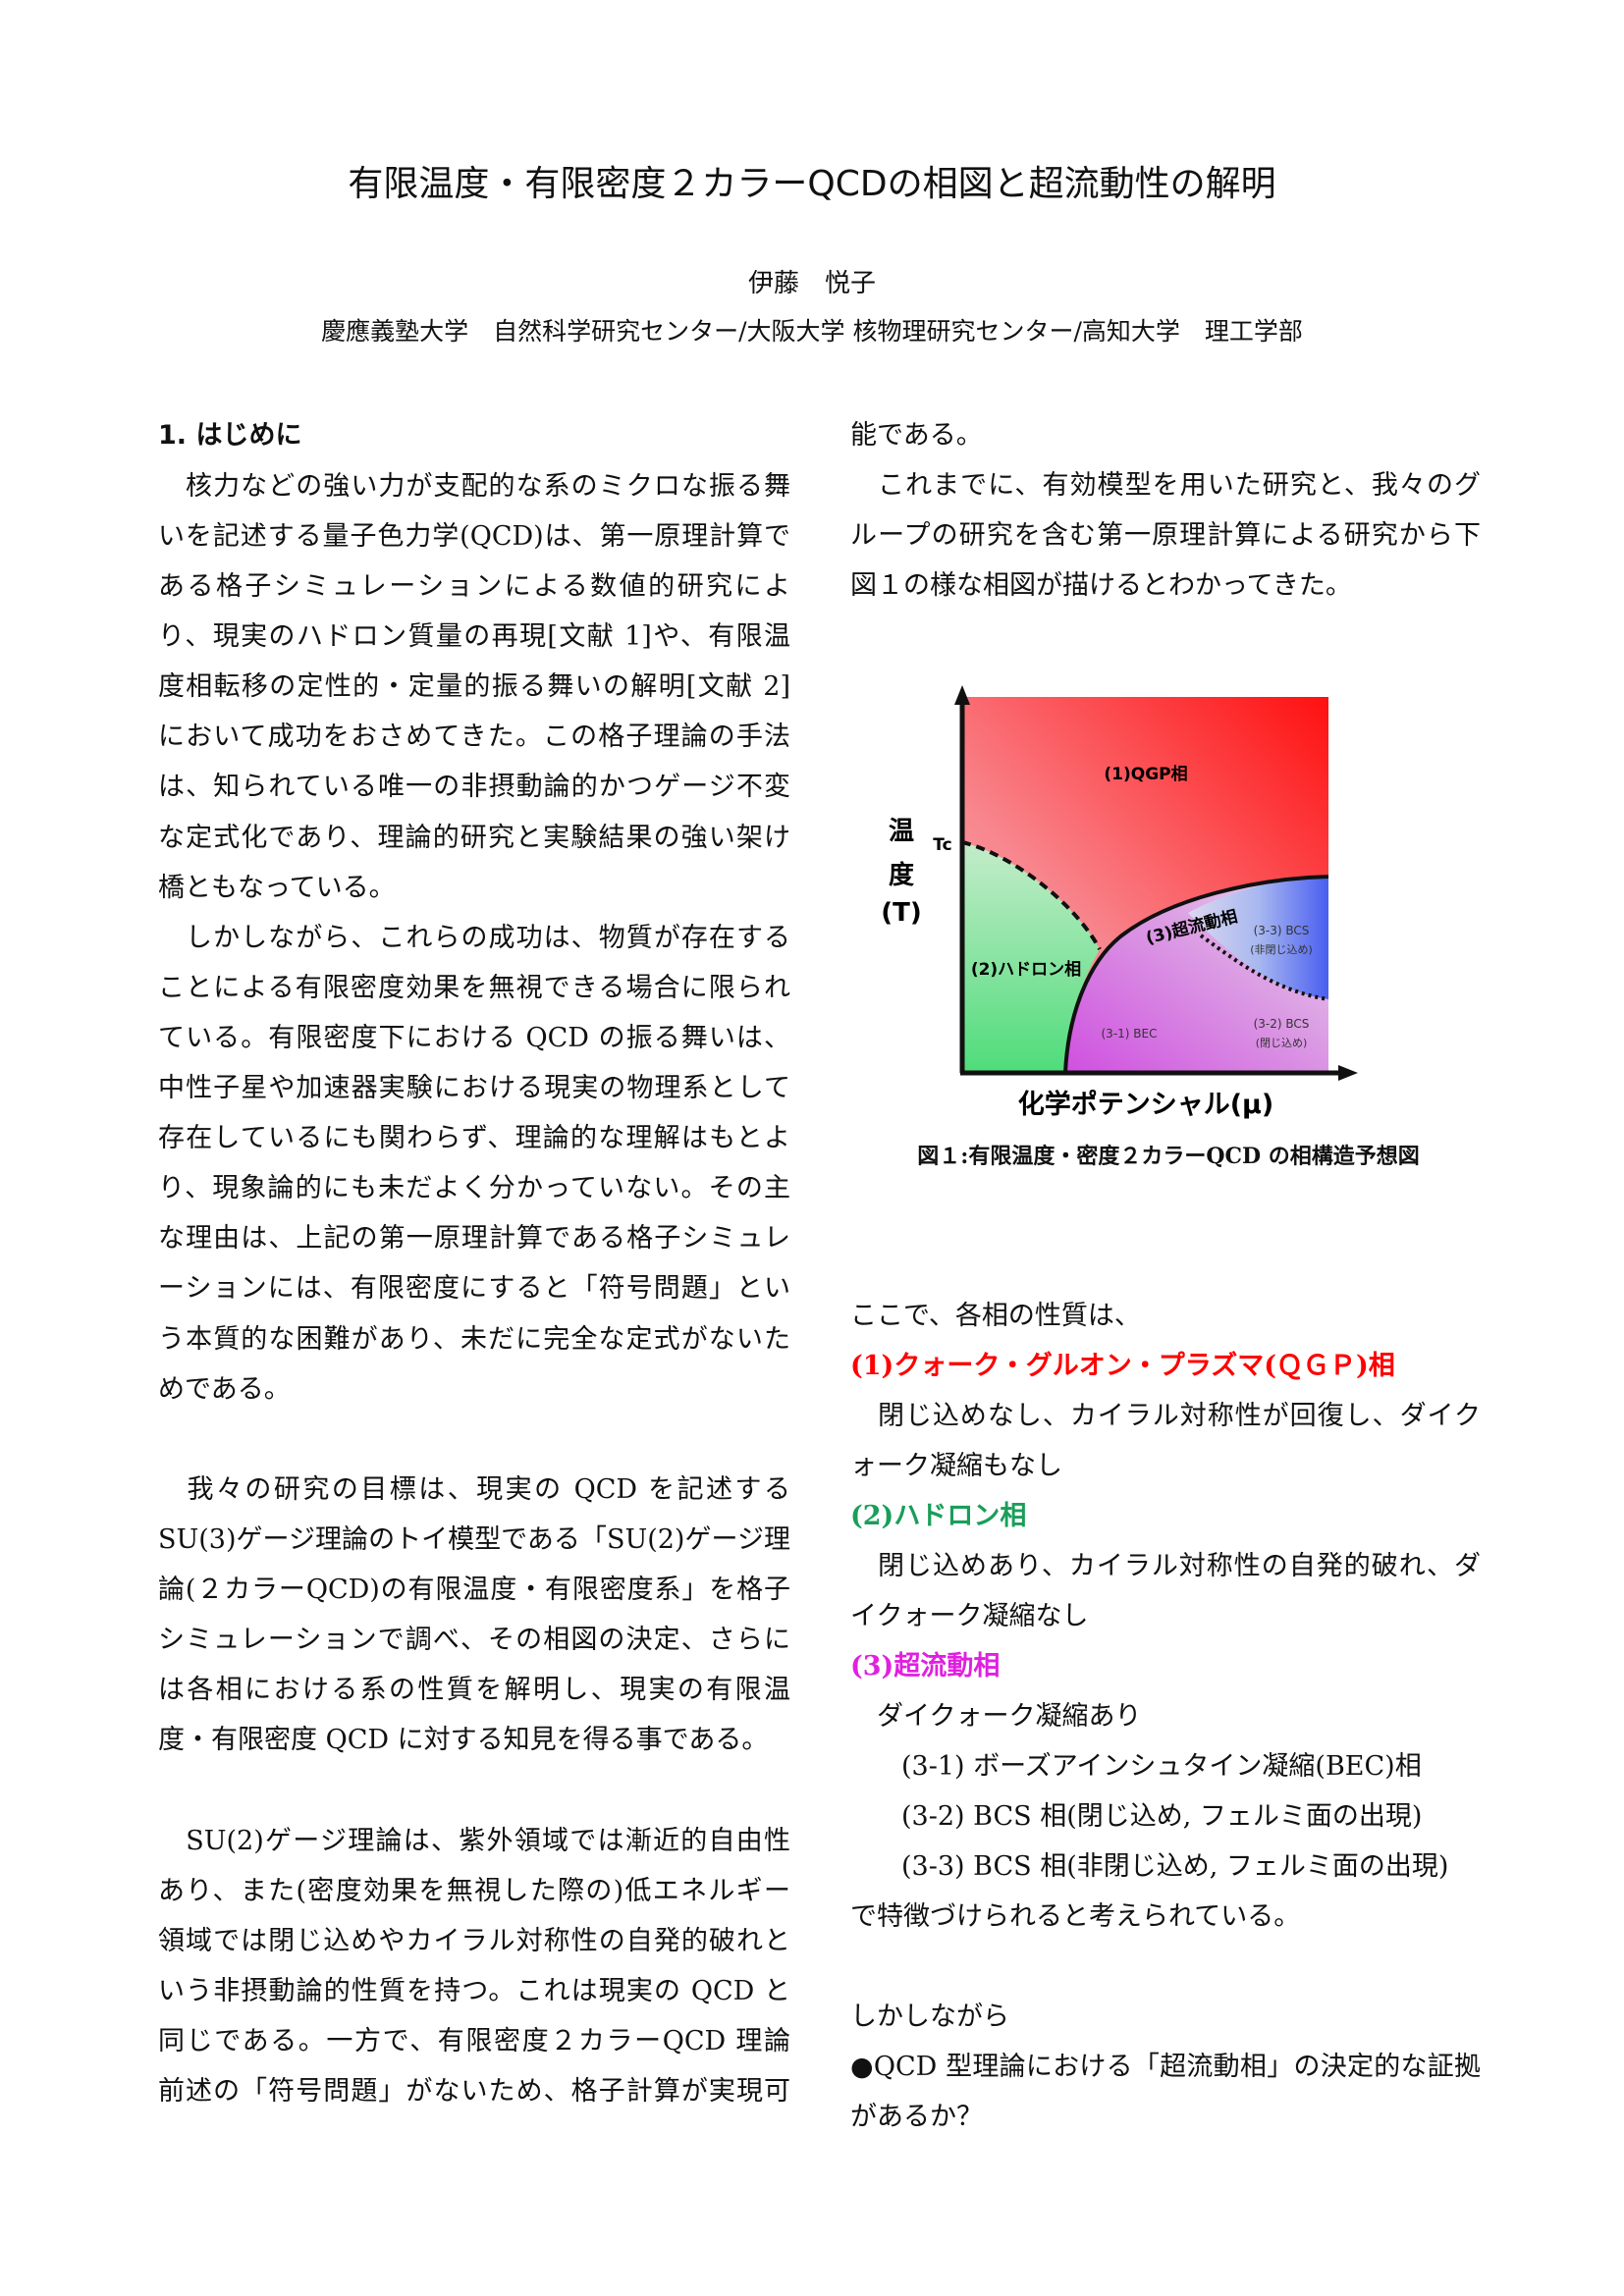  Describe the element at coordinates (474, 1690) in the screenshot. I see `paragraph-line: は各相における系の性質を解明し、現実の有限温` at that location.